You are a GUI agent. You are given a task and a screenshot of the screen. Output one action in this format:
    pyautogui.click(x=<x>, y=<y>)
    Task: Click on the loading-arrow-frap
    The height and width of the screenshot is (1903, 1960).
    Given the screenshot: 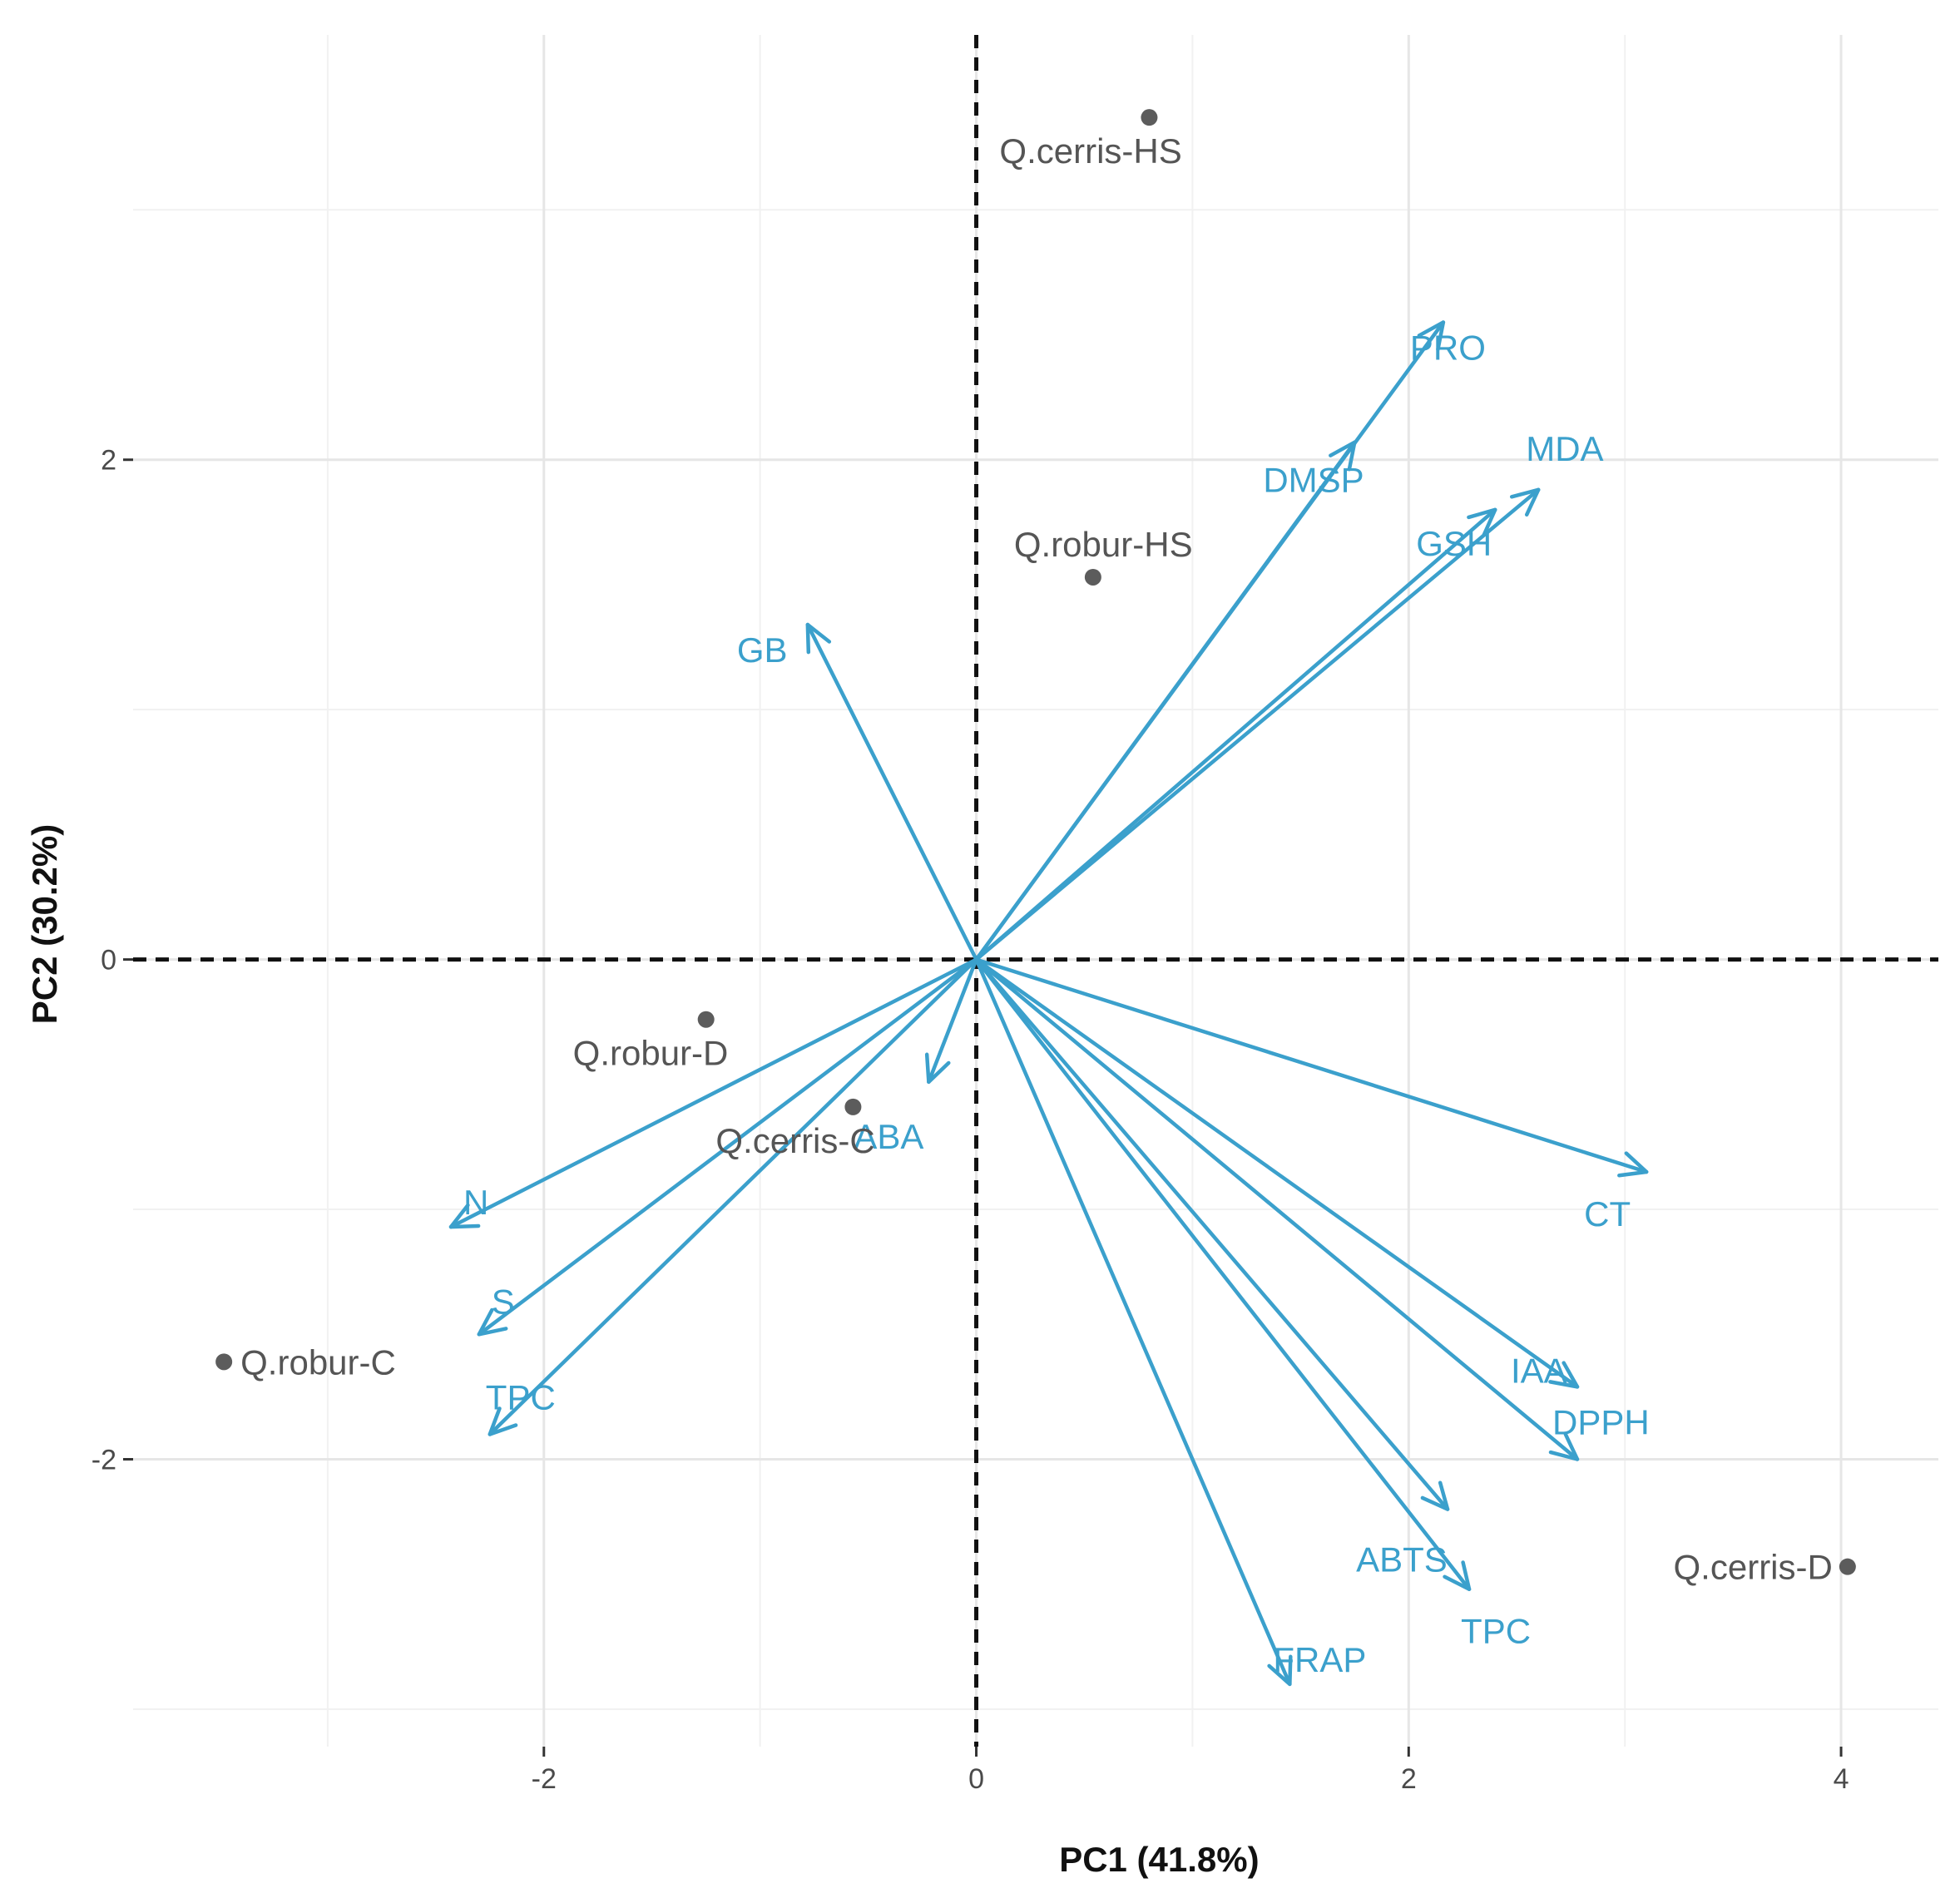 What is the action you would take?
    pyautogui.click(x=1133, y=1322)
    